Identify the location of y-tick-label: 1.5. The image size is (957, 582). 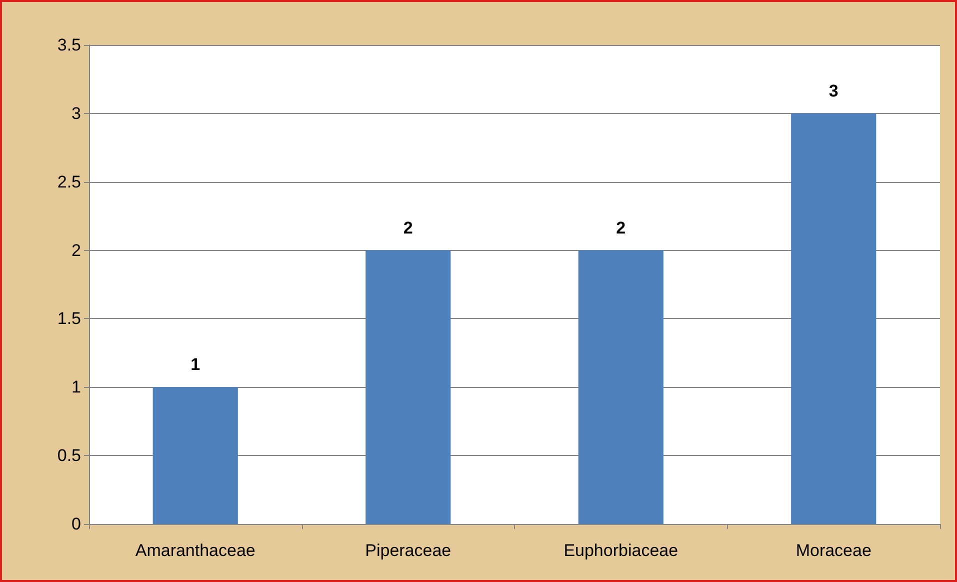
(69, 318).